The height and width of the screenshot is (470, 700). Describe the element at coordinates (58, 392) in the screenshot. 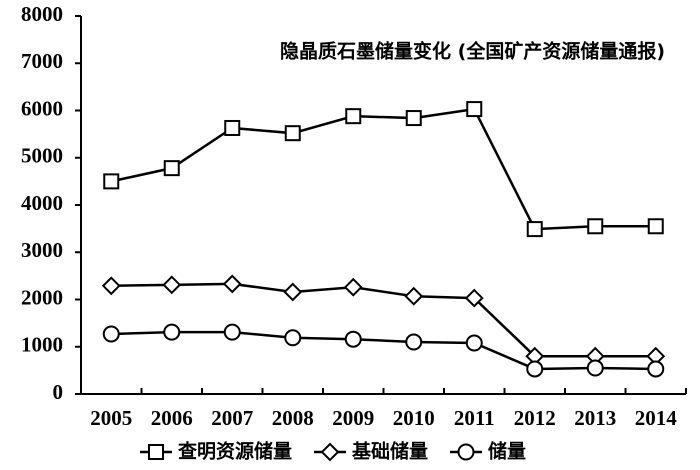

I see `y-tick-label: 0` at that location.